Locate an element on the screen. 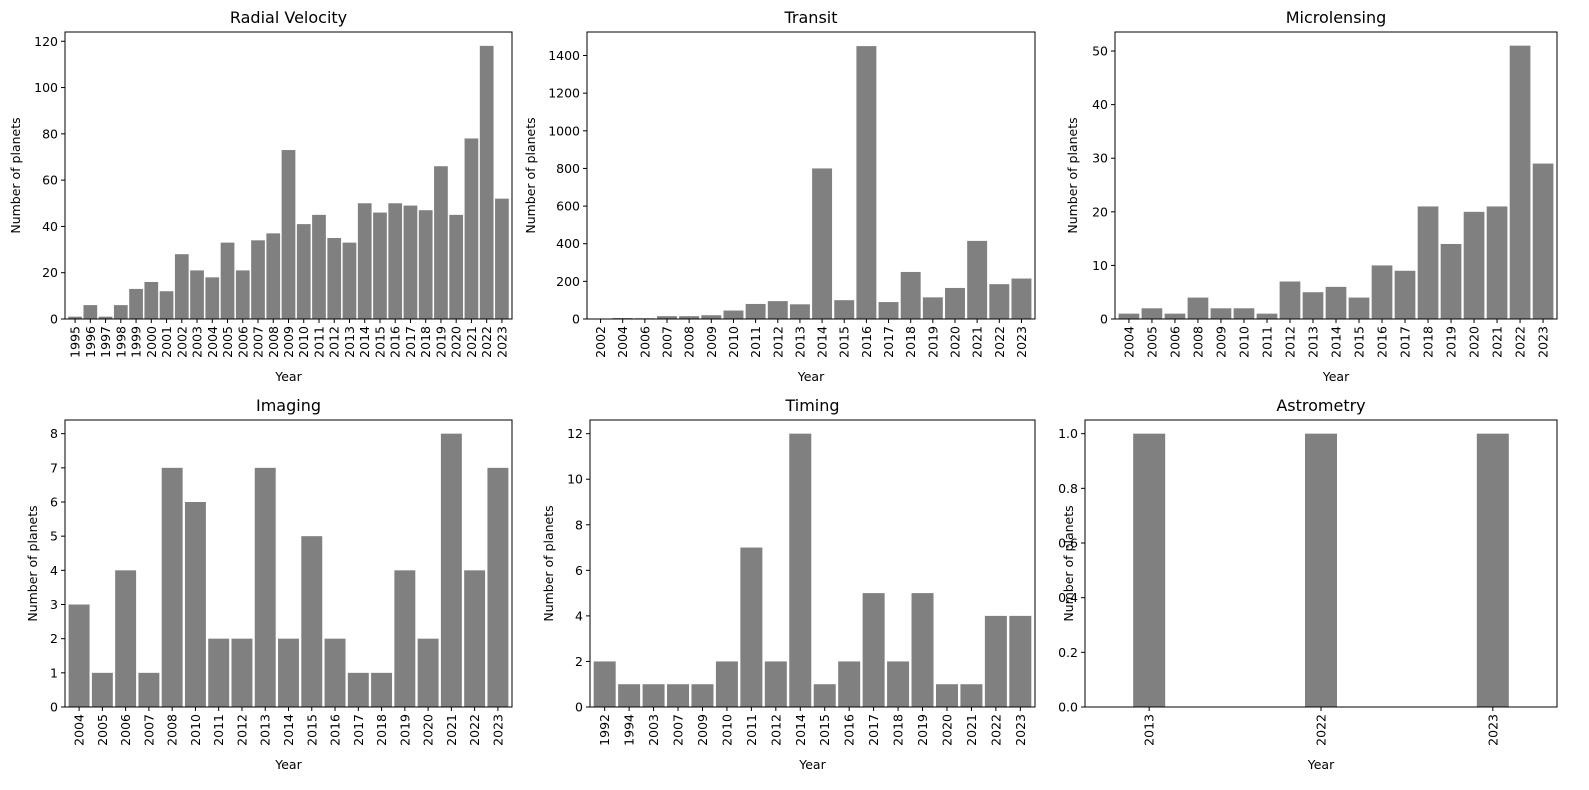 This screenshot has width=1589, height=790. y-tick-label: 0.6 is located at coordinates (1068, 543).